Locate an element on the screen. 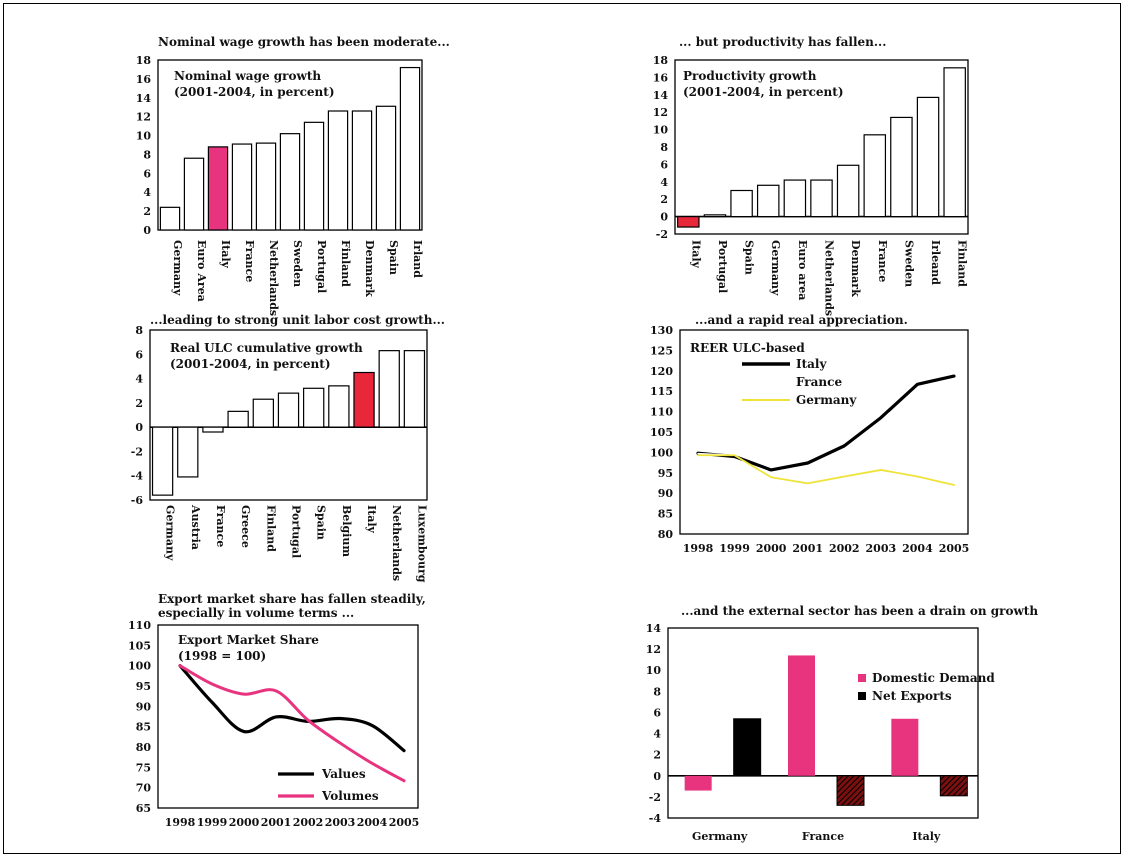  y-tick-label: 90 is located at coordinates (666, 493).